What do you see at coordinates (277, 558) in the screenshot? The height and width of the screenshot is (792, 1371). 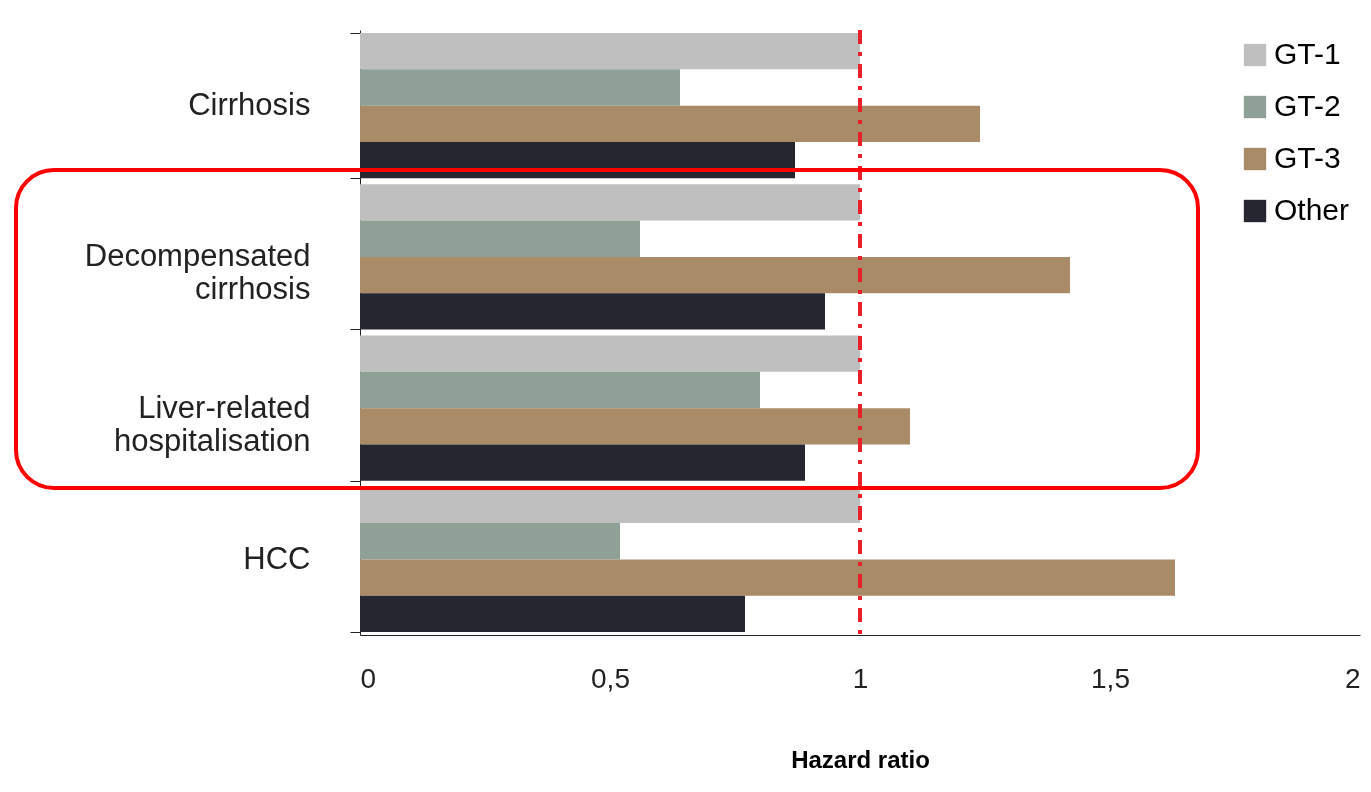 I see `y-tick-label: HCC` at bounding box center [277, 558].